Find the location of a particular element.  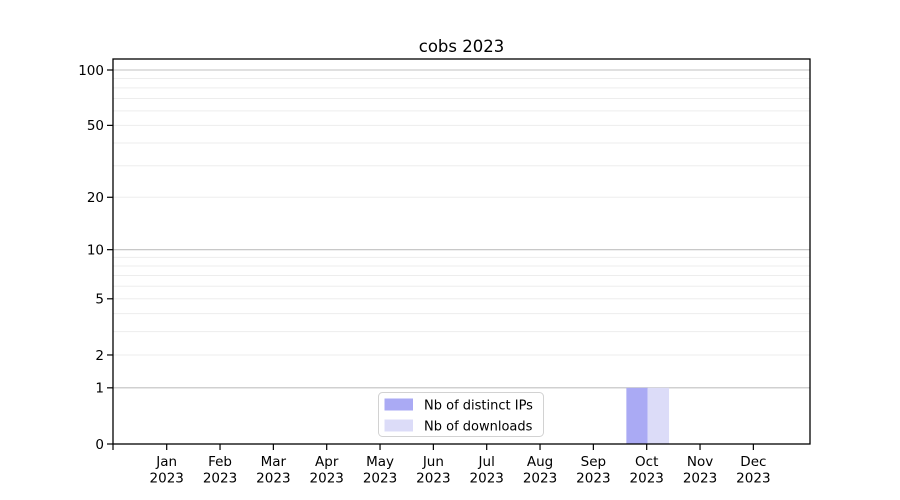

chart-title: cobs 2023 is located at coordinates (461, 46).